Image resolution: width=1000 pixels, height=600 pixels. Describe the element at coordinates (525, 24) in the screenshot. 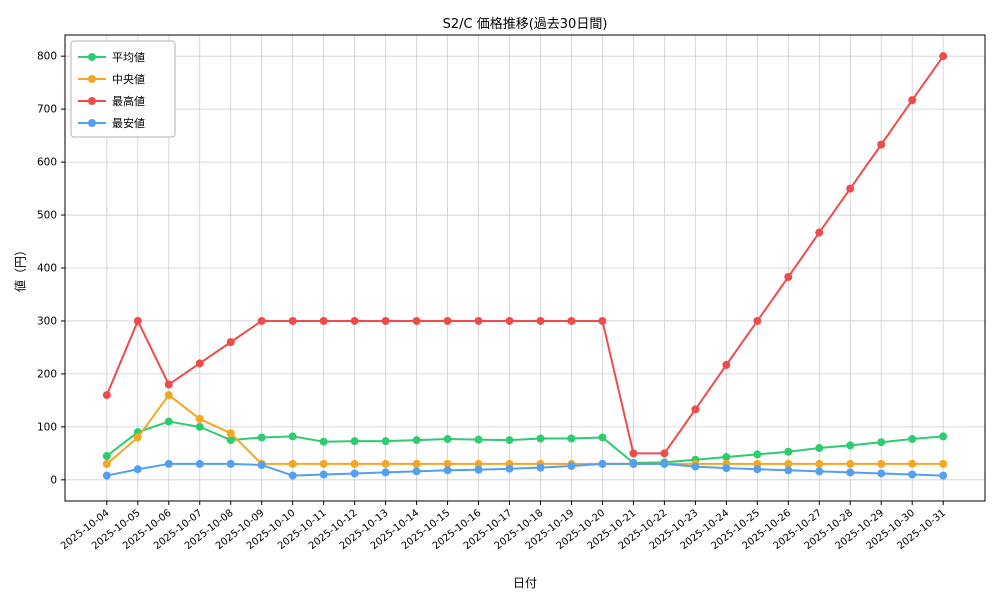

I see `chart-title: S2/C 価格推移(過去30日間)` at that location.